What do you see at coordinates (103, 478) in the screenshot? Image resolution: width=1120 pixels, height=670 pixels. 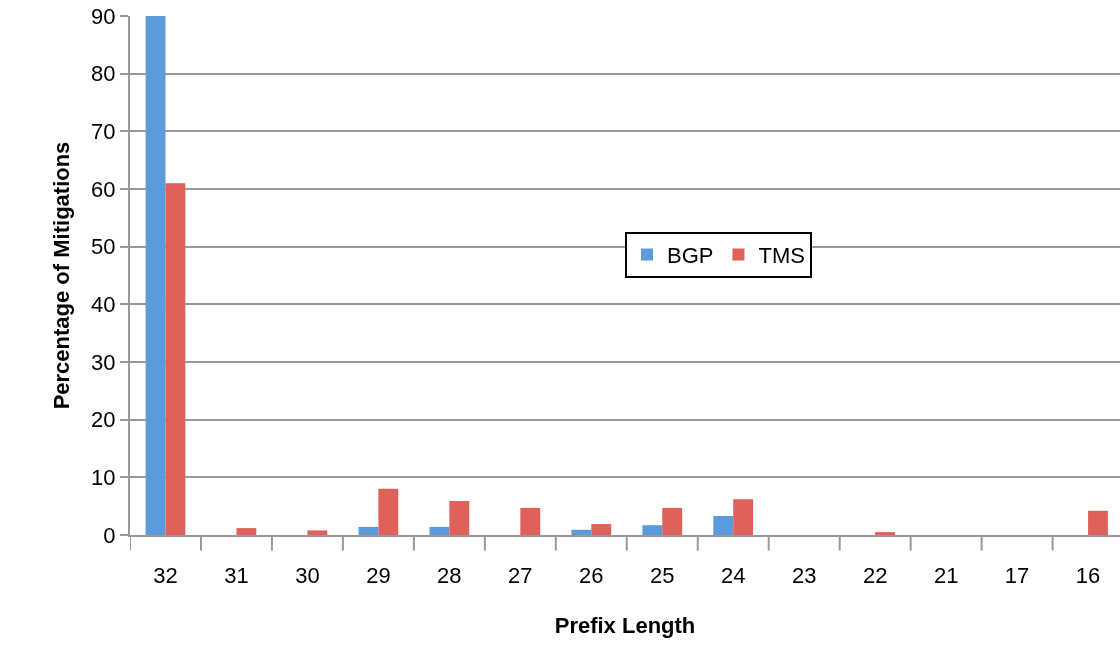 I see `y-tick-label: 10` at bounding box center [103, 478].